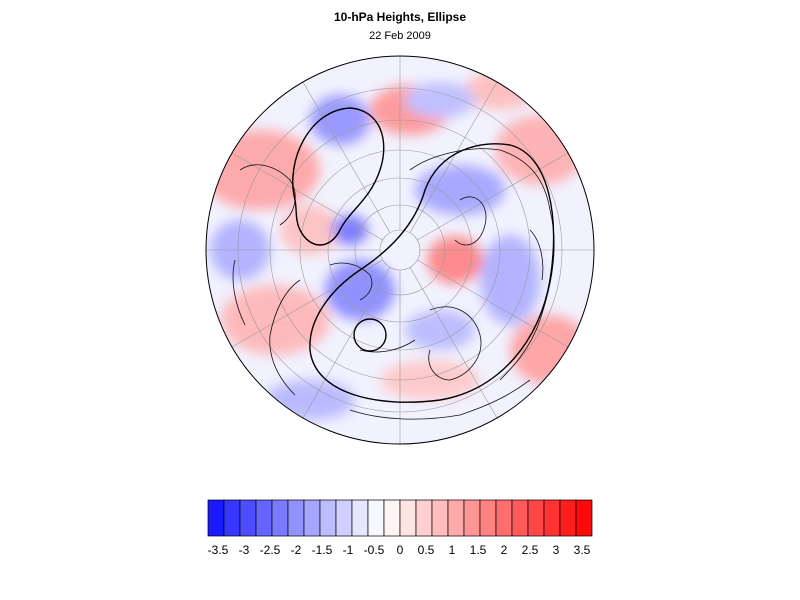 The width and height of the screenshot is (800, 600). What do you see at coordinates (426, 550) in the screenshot?
I see `colorbar-tick-label: 0.5` at bounding box center [426, 550].